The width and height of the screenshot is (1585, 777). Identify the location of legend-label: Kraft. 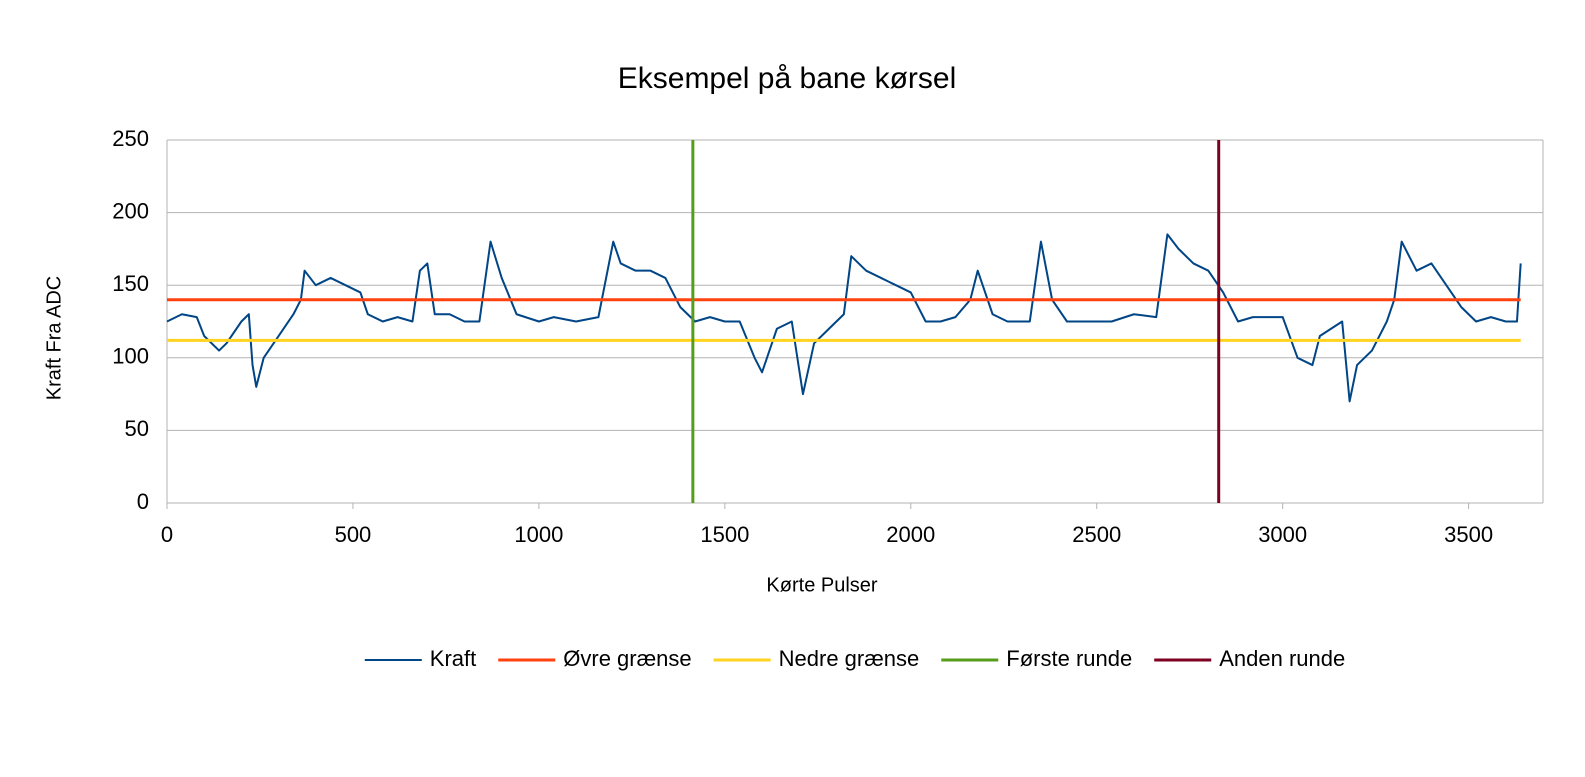
(453, 658).